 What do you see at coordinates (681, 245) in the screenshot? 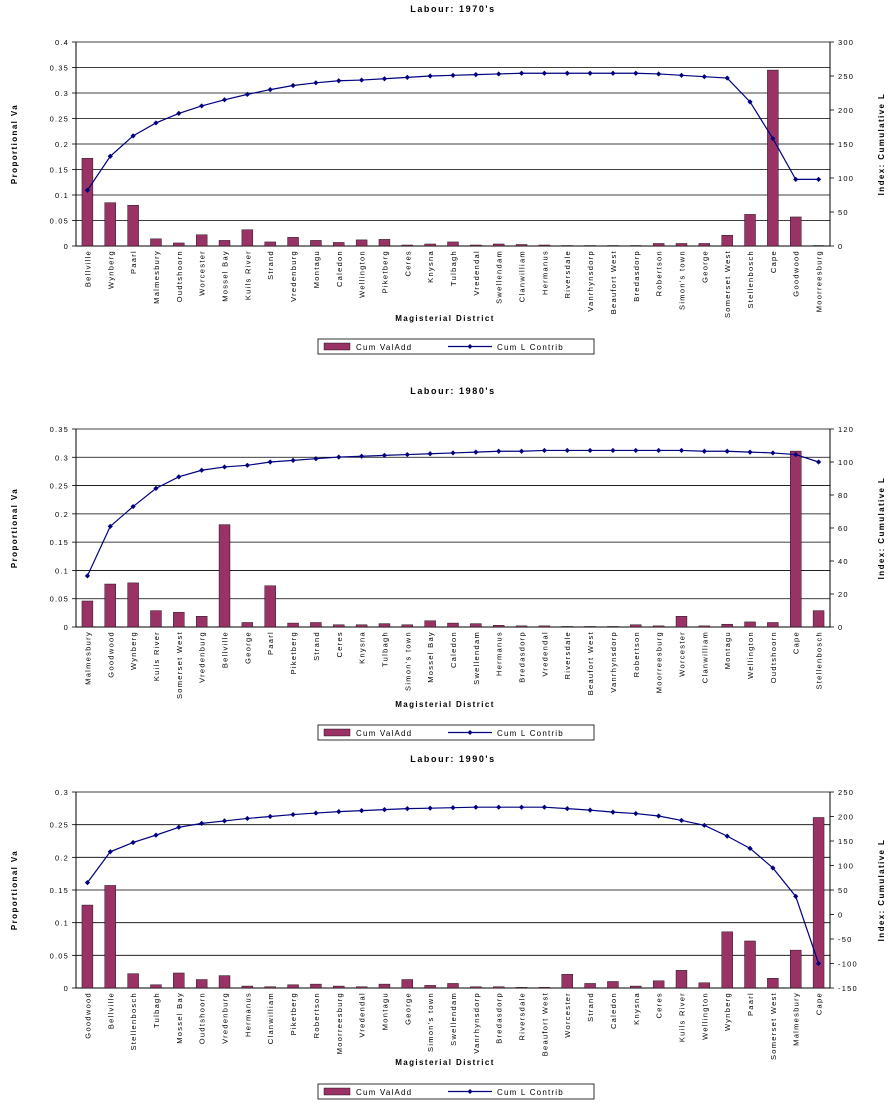
I see `bar-simon-s-town` at bounding box center [681, 245].